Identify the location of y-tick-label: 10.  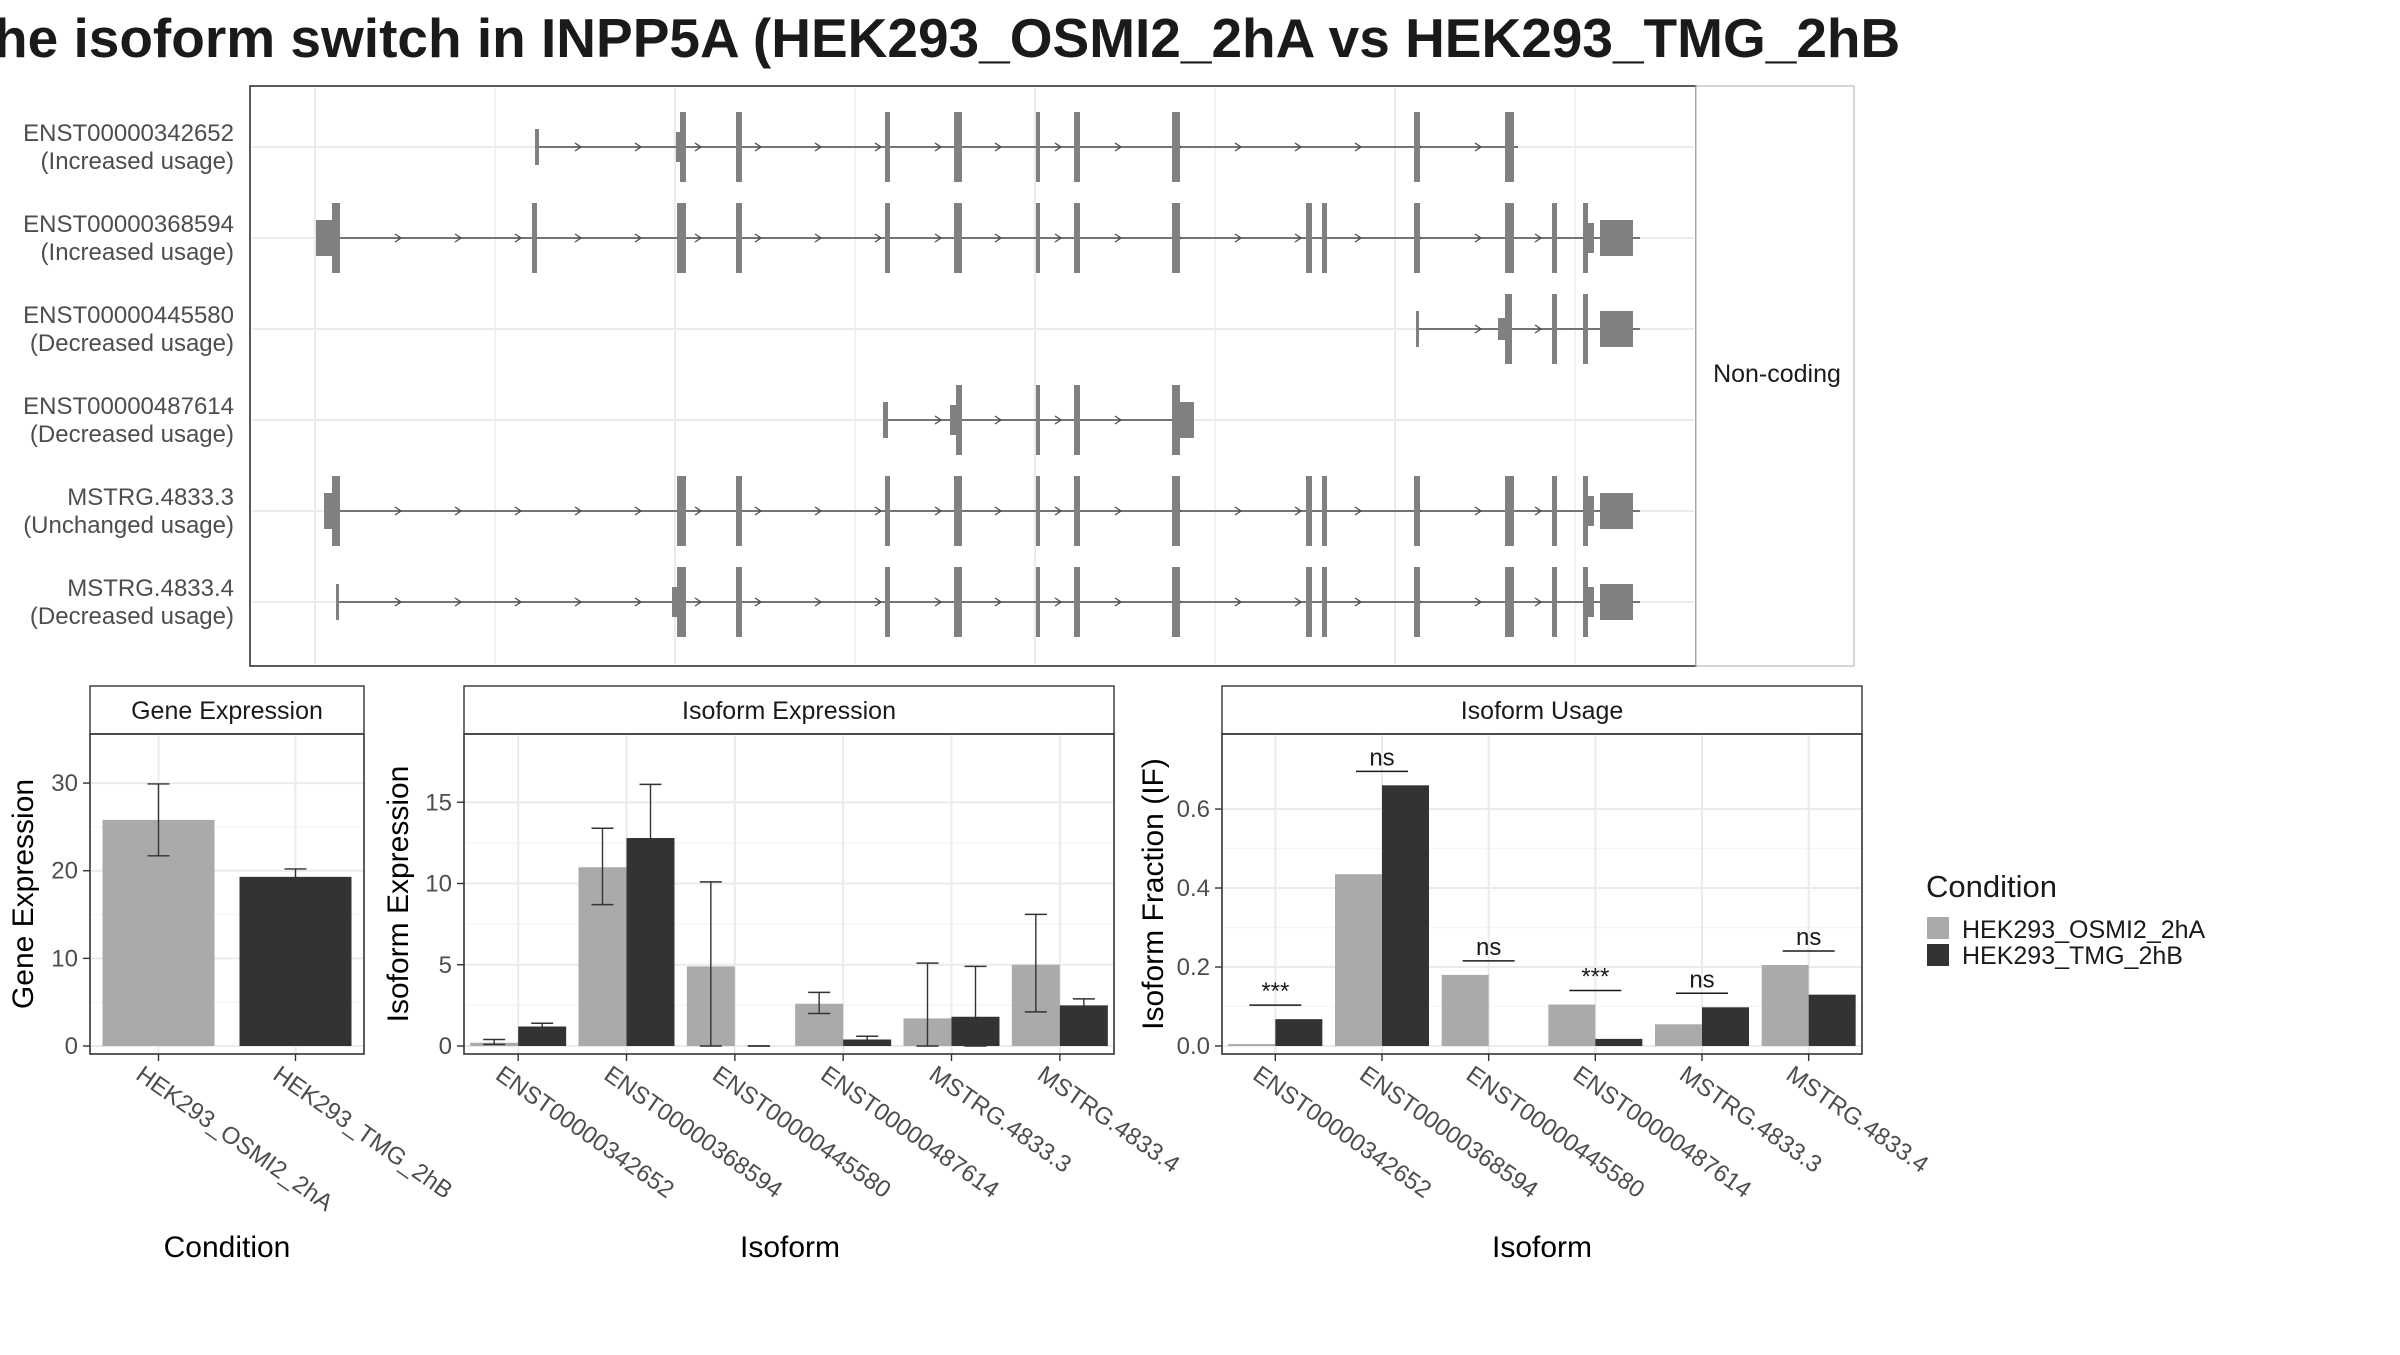
(64, 958).